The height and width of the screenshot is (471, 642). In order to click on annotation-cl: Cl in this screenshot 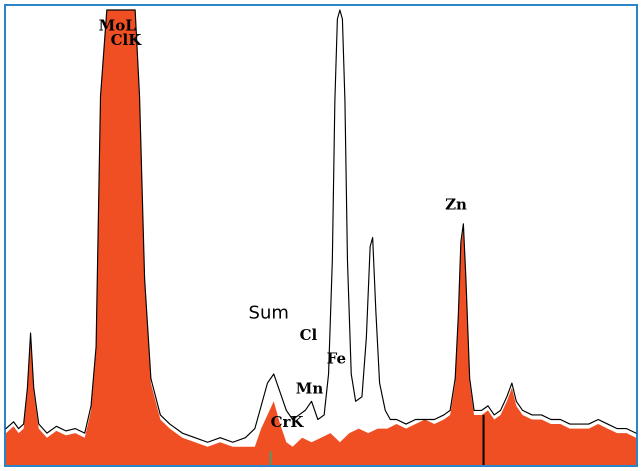, I will do `click(309, 335)`.